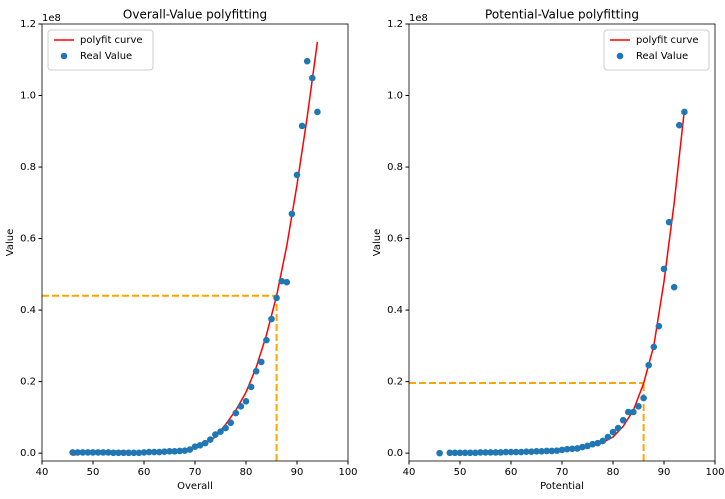 The height and width of the screenshot is (499, 725). What do you see at coordinates (377, 242) in the screenshot?
I see `y-axis-label: Value` at bounding box center [377, 242].